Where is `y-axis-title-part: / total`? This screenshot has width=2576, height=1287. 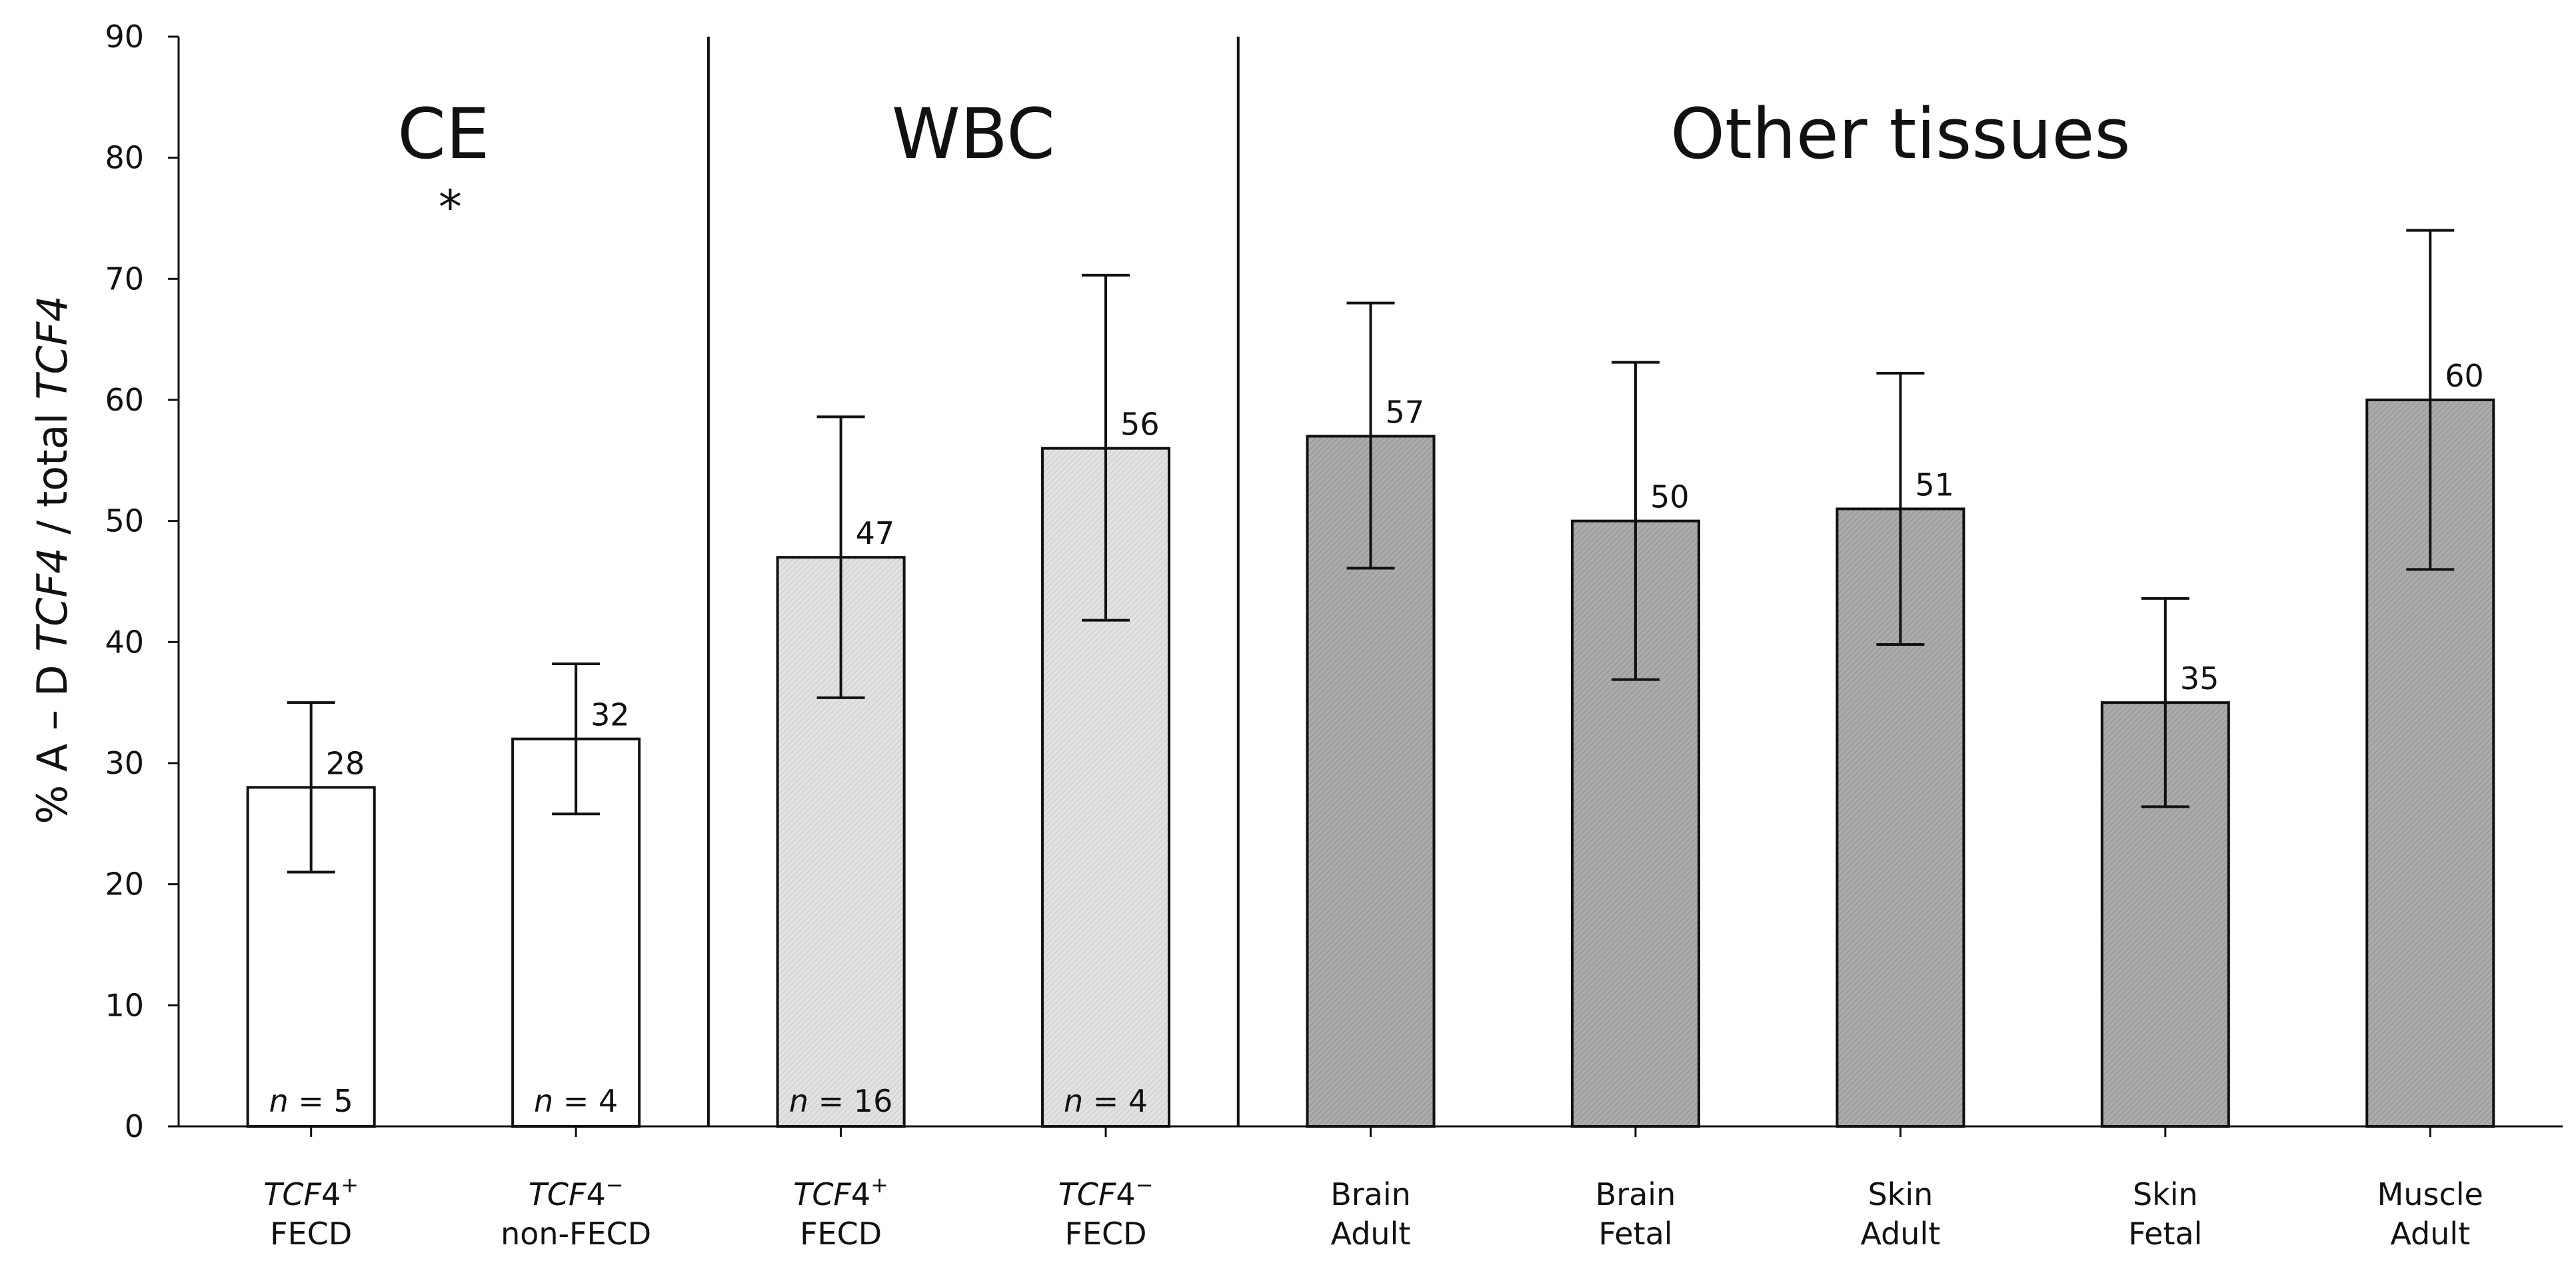 y-axis-title-part: / total is located at coordinates (52, 474).